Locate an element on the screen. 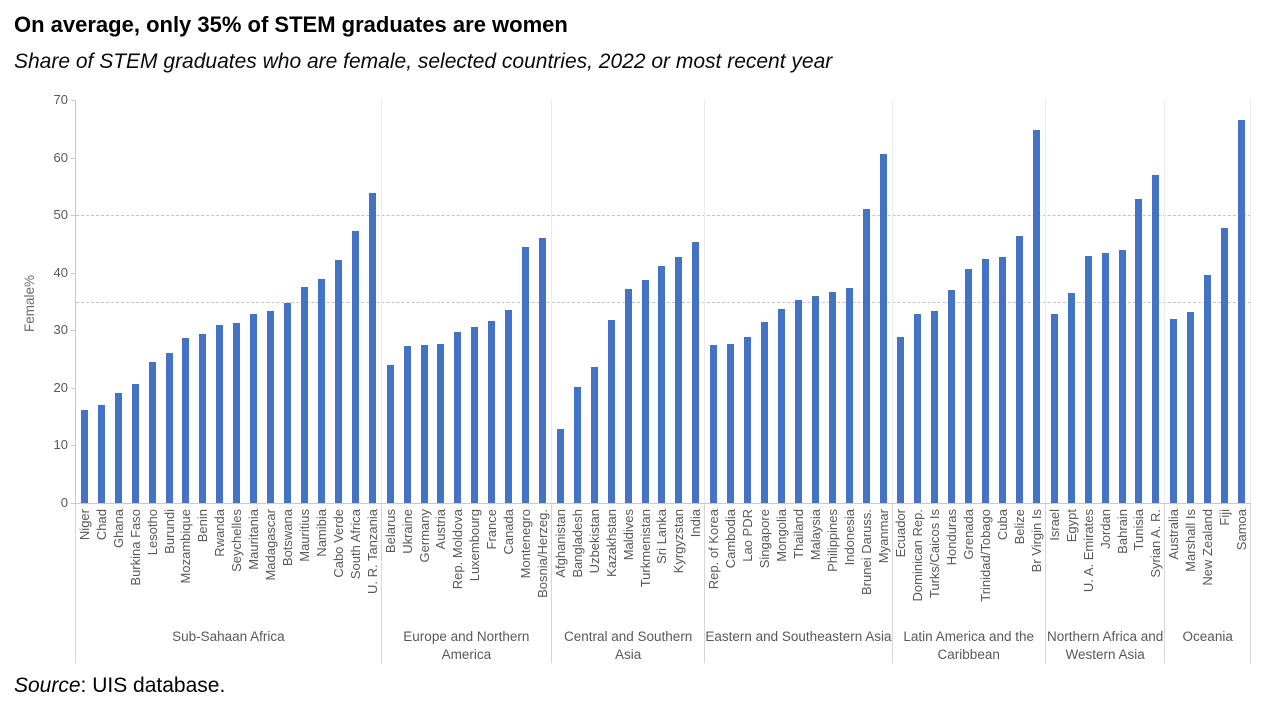 This screenshot has height=718, width=1268. country-label: Ghana is located at coordinates (118, 529).